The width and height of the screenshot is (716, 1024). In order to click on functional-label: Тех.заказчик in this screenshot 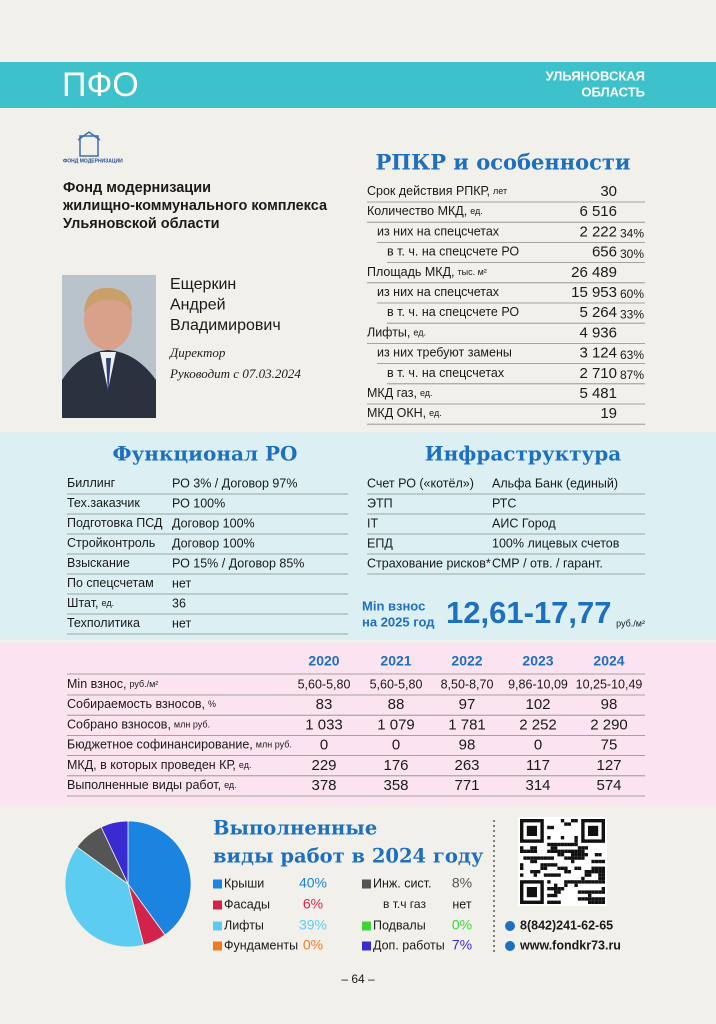, I will do `click(103, 503)`.